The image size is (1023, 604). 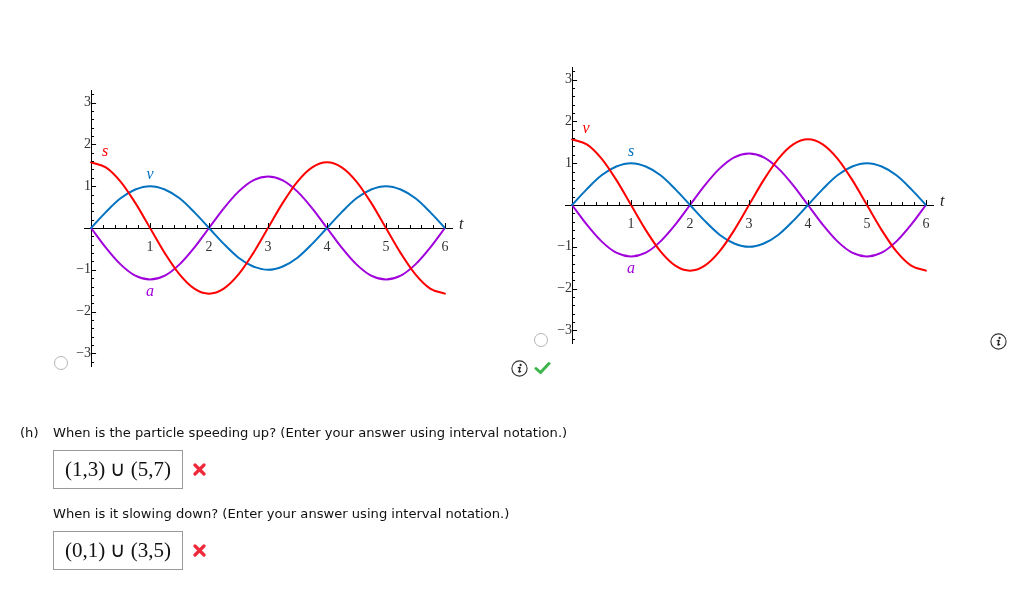 I want to click on text: When is the particle speeding up? (Enter your answer using interval notation.), so click(x=310, y=432).